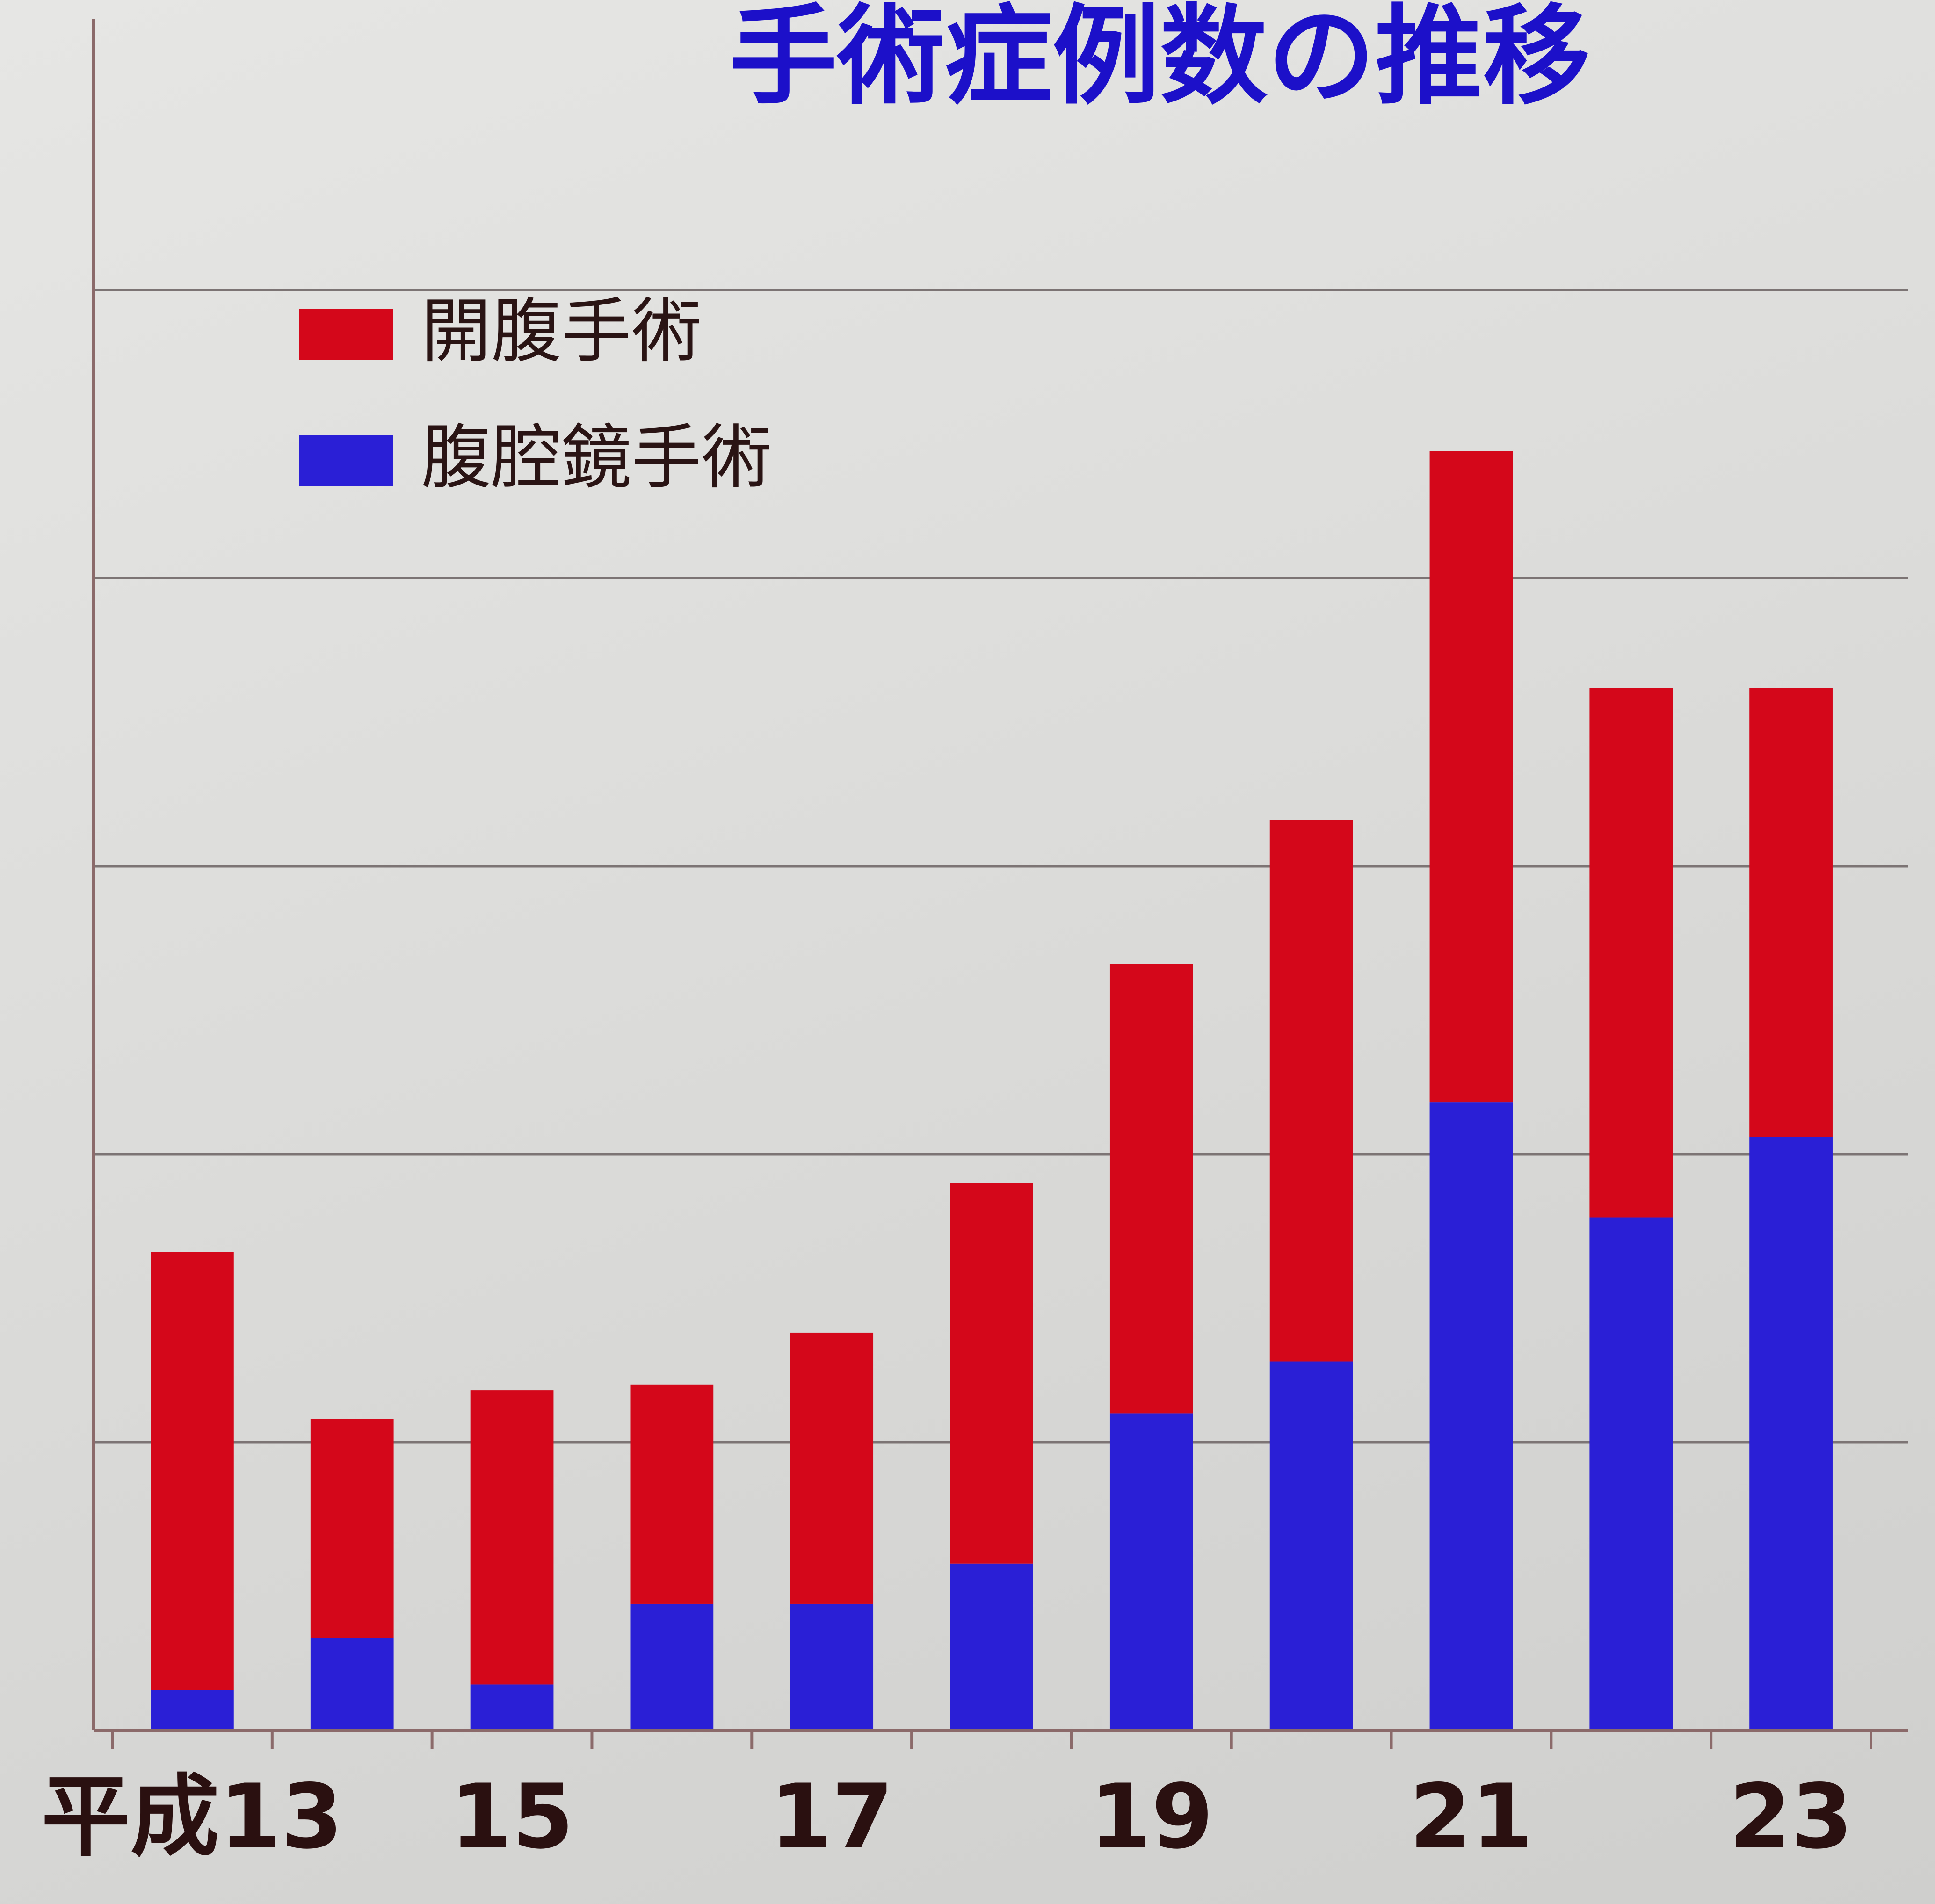 This screenshot has height=1904, width=1935. I want to click on x-tick-label: 17, so click(832, 1816).